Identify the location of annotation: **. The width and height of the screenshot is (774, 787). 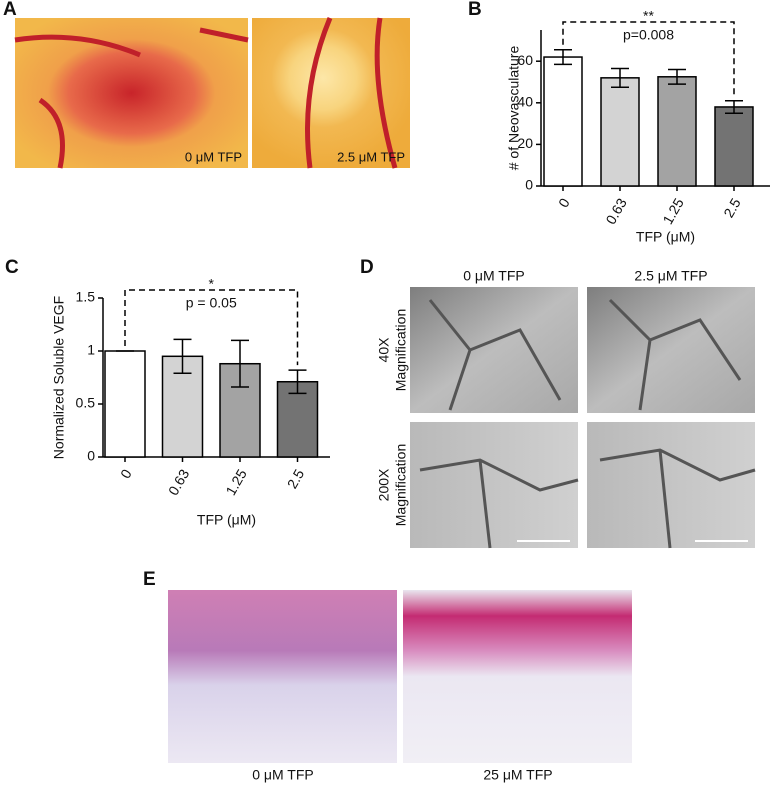
(648, 16).